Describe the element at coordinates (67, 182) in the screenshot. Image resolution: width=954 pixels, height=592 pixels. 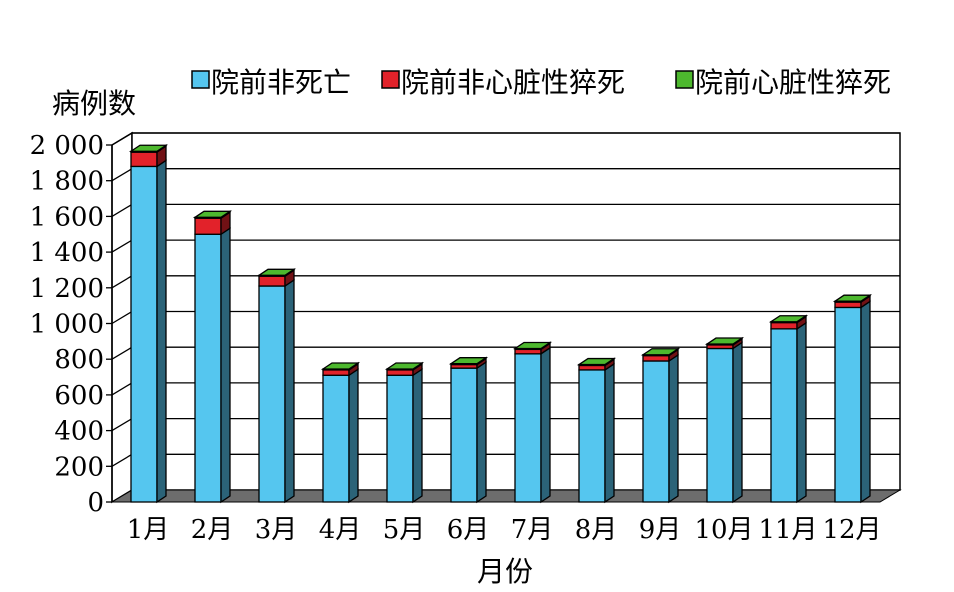
I see `y-tick-label: 1 800` at that location.